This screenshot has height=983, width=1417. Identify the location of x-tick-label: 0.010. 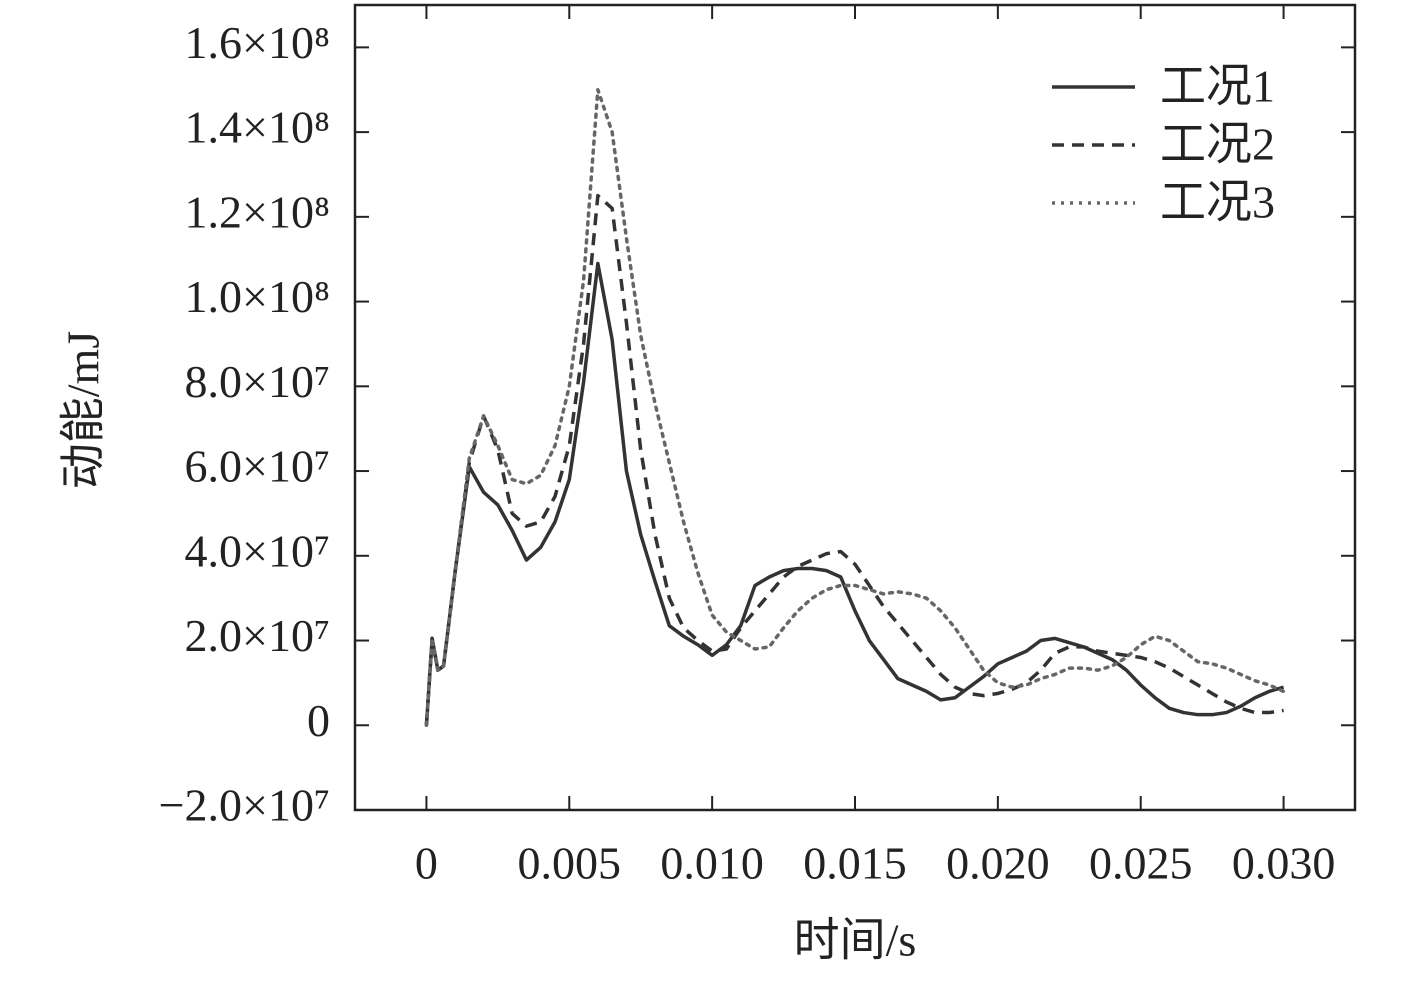
(712, 863).